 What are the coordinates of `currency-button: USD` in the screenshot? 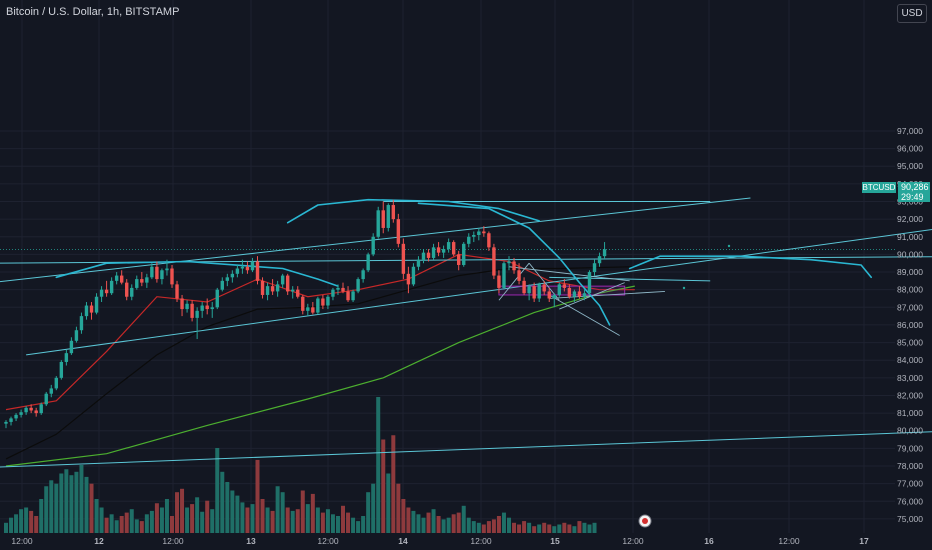 It's located at (912, 13).